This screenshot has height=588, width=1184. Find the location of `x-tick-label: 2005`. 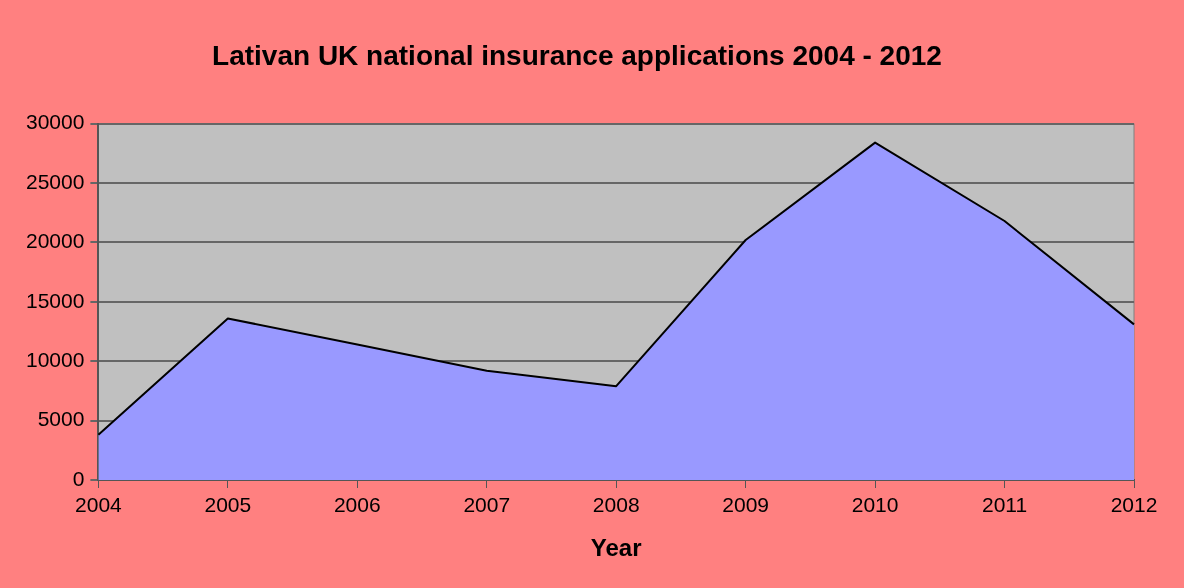

x-tick-label: 2005 is located at coordinates (228, 505).